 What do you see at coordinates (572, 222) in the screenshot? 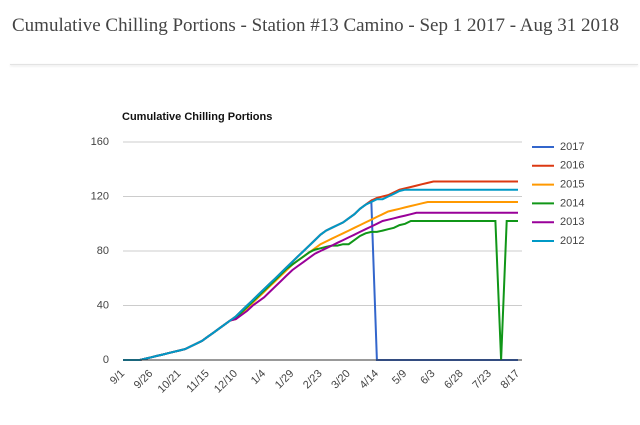
I see `legend-label: 2013` at bounding box center [572, 222].